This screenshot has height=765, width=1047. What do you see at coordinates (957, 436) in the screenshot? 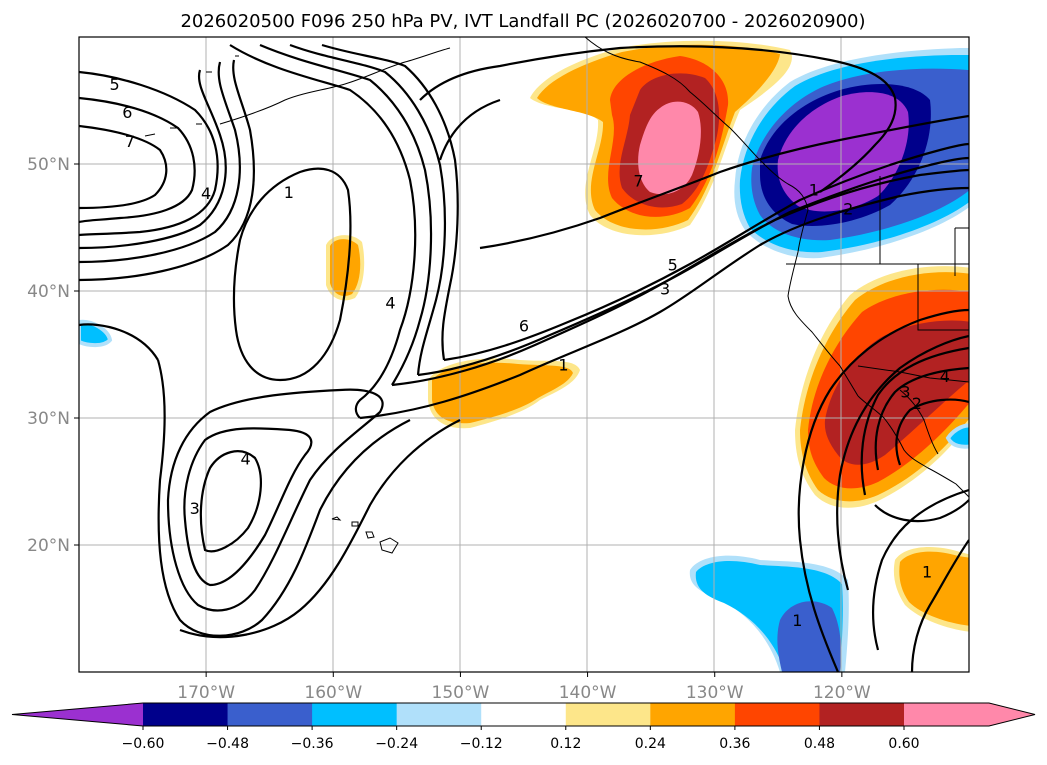
I see `ivt-negative-mexico-coast` at bounding box center [957, 436].